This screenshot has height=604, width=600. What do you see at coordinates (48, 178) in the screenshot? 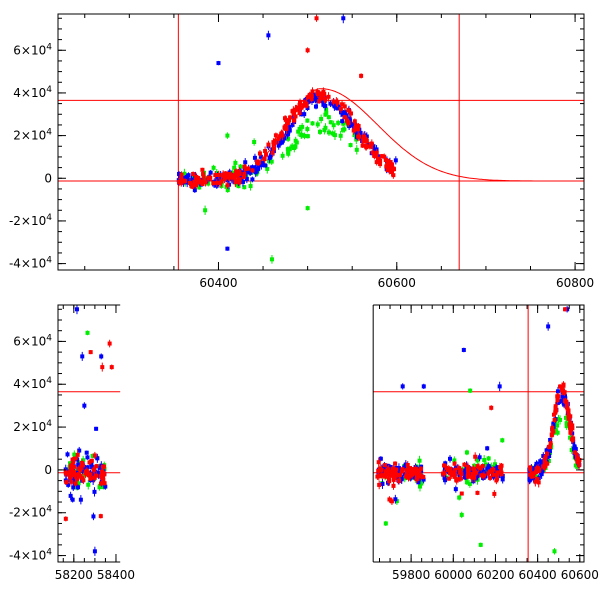
I see `y-tick-label: 0` at bounding box center [48, 178].